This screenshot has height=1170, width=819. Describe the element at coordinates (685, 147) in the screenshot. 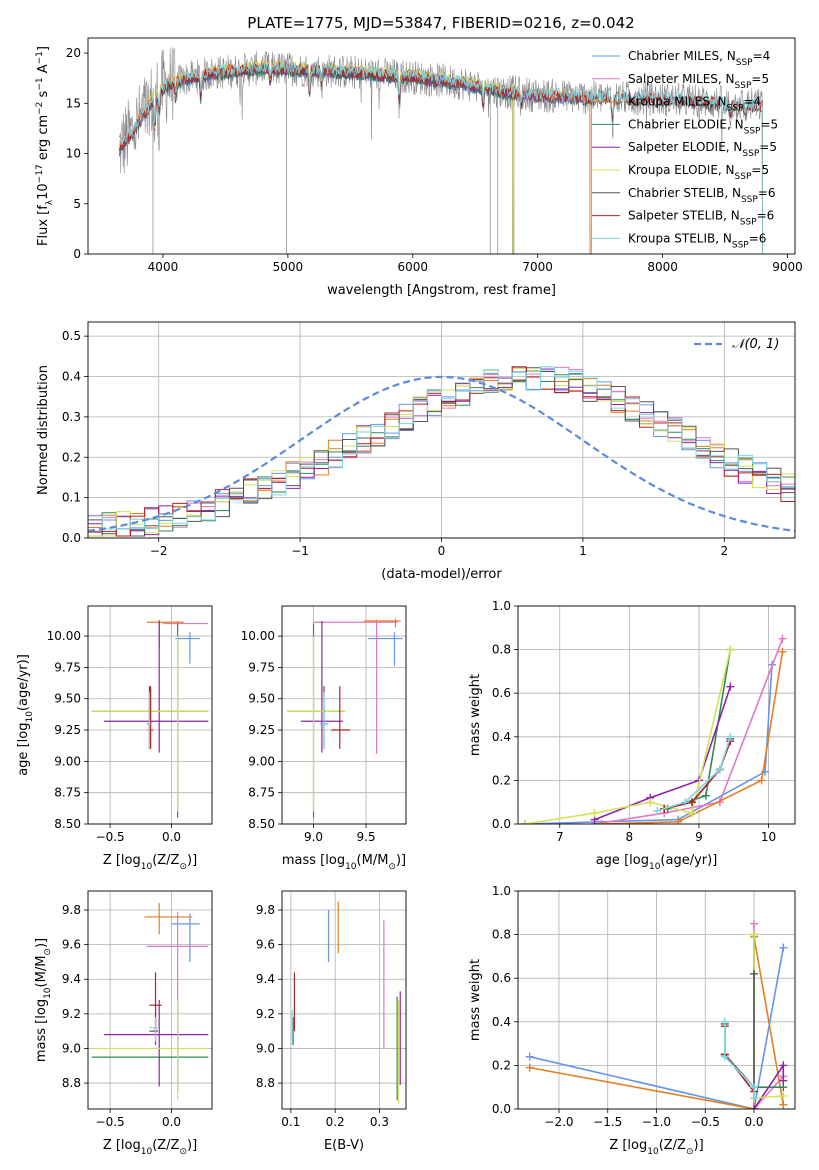

I see `legend-label-part: Salpeter ELODIE, N` at that location.